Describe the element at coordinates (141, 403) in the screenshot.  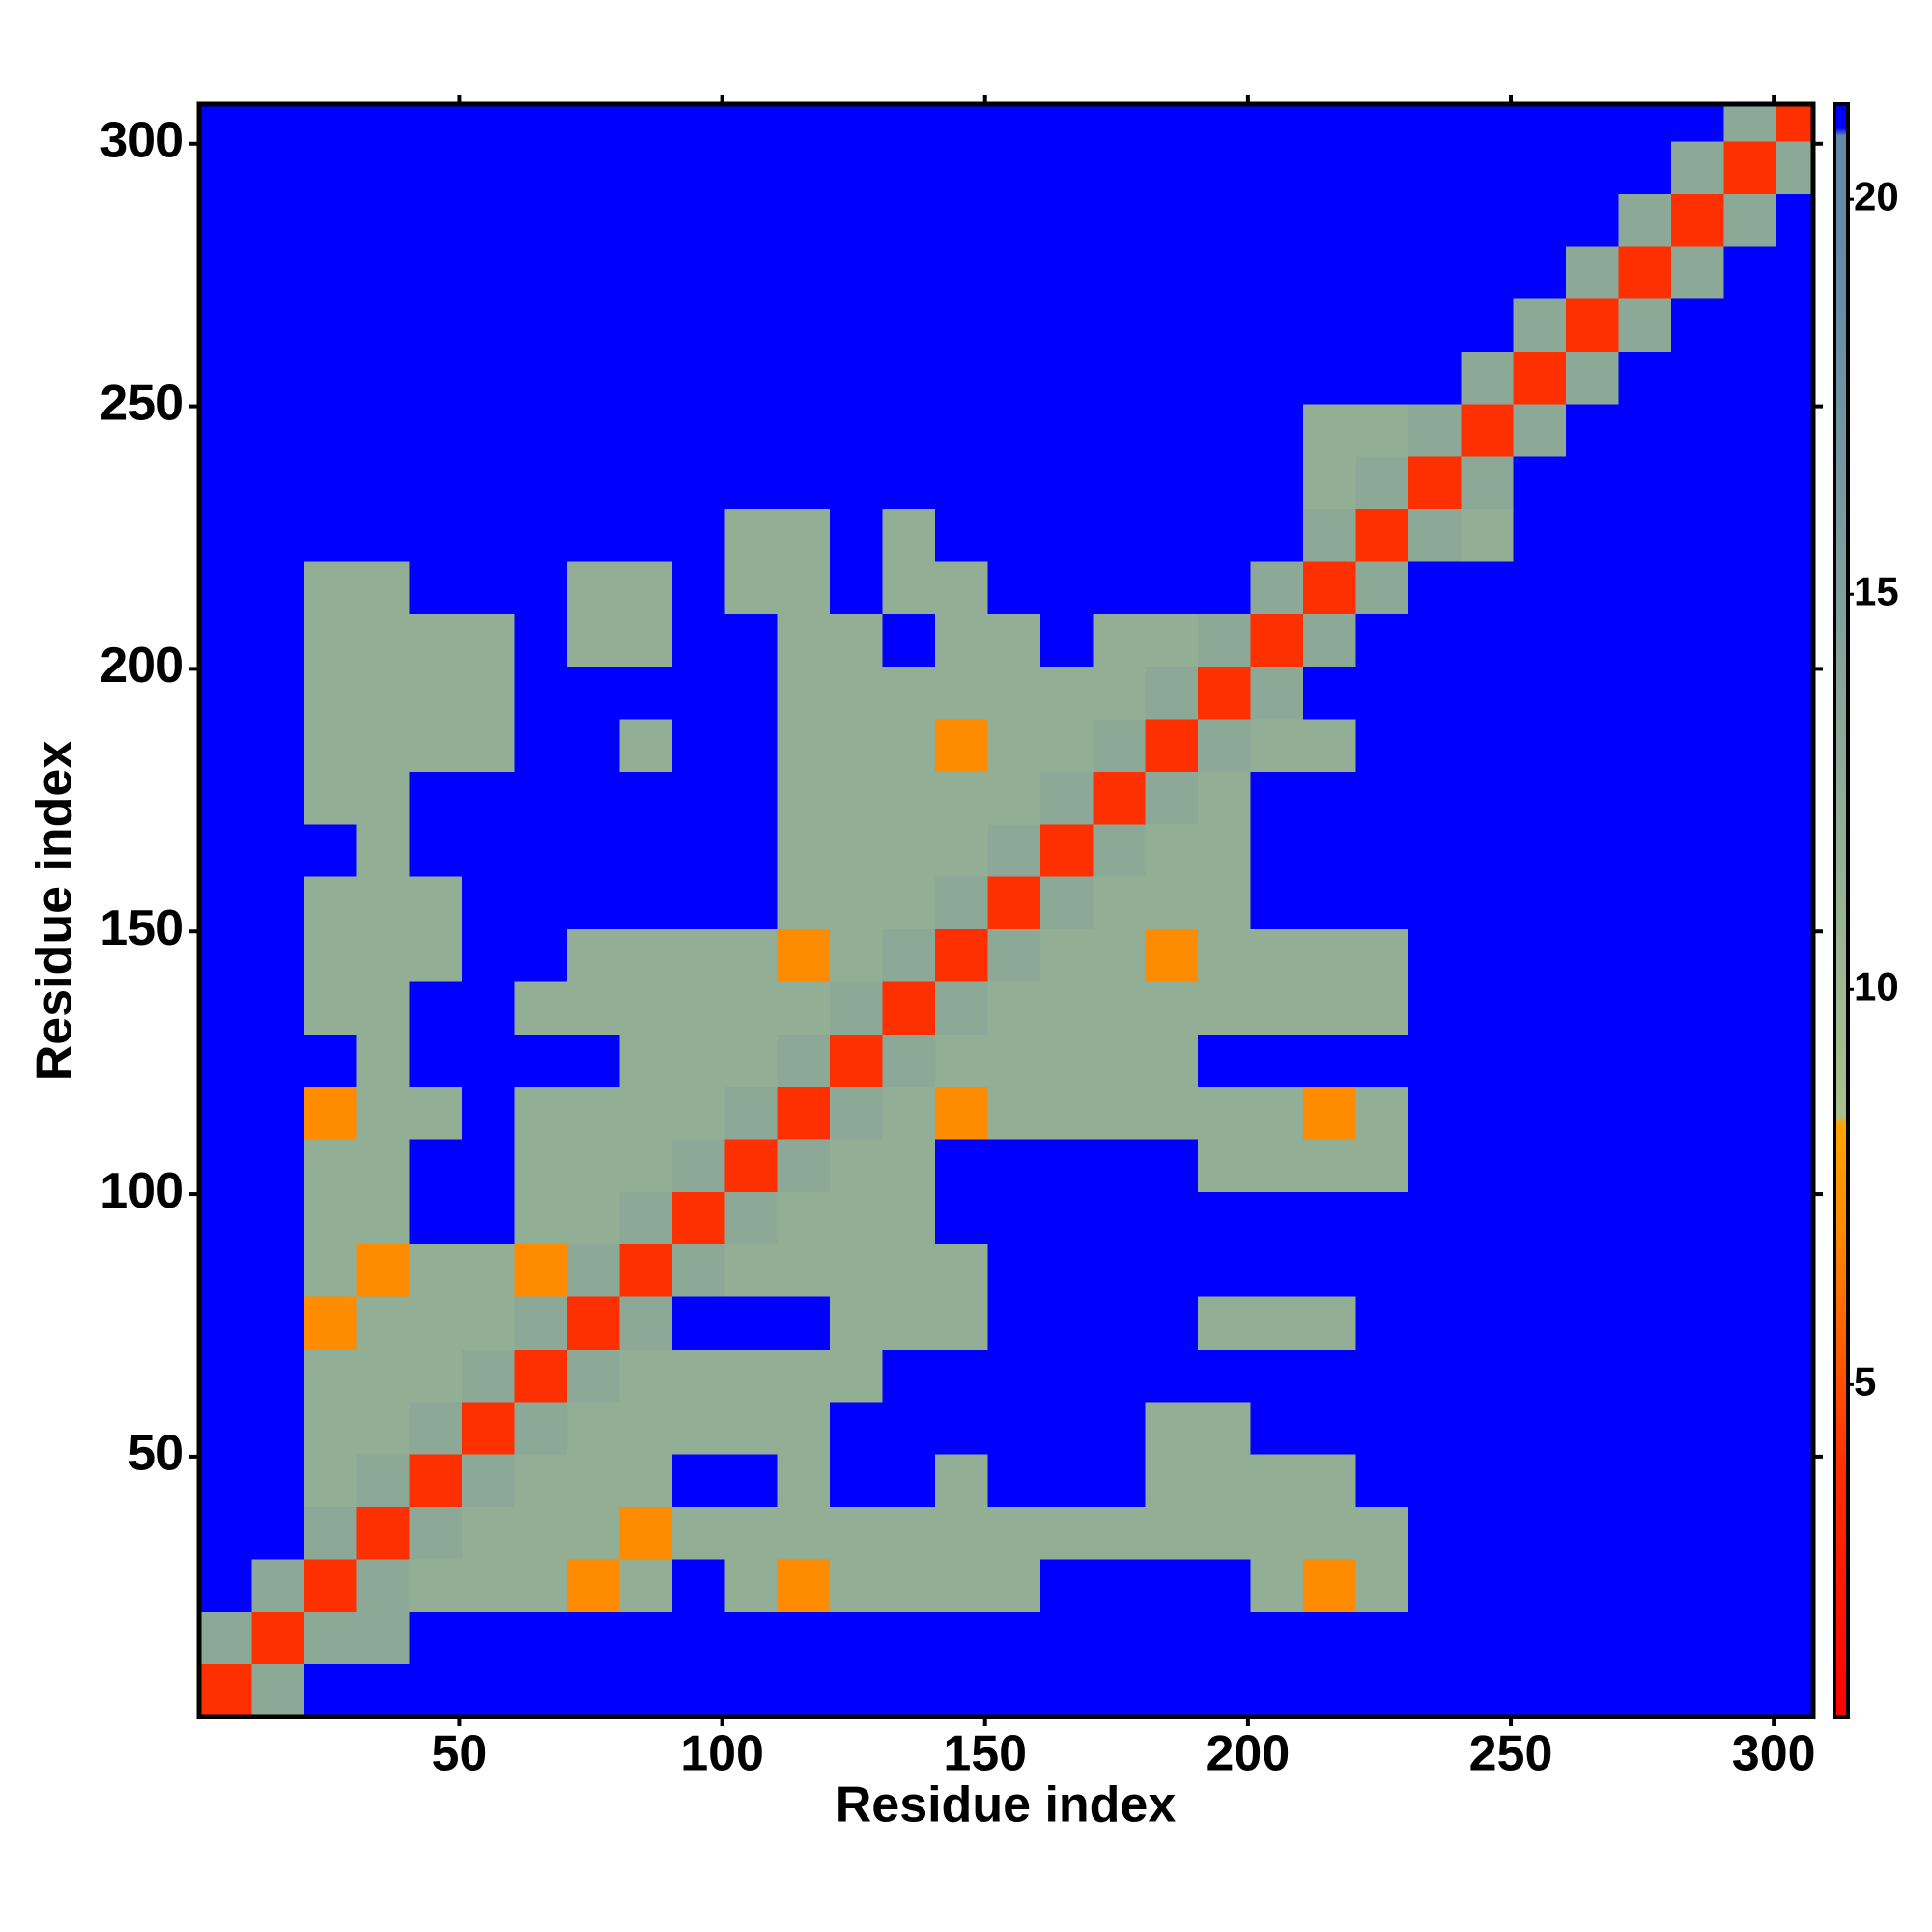
I see `y-tick-label: 250` at that location.